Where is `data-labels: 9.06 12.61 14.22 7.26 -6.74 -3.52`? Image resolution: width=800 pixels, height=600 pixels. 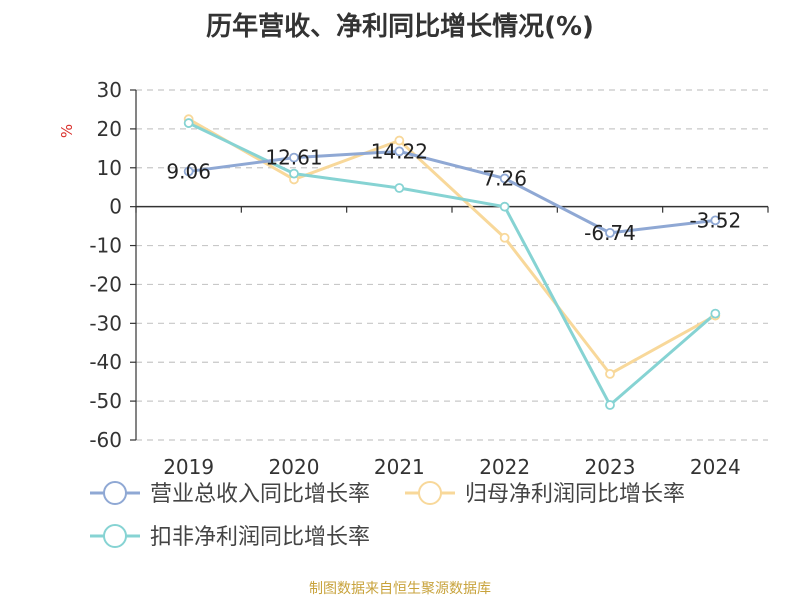 data-labels: 9.06 12.61 14.22 7.26 -6.74 -3.52 is located at coordinates (453, 192).